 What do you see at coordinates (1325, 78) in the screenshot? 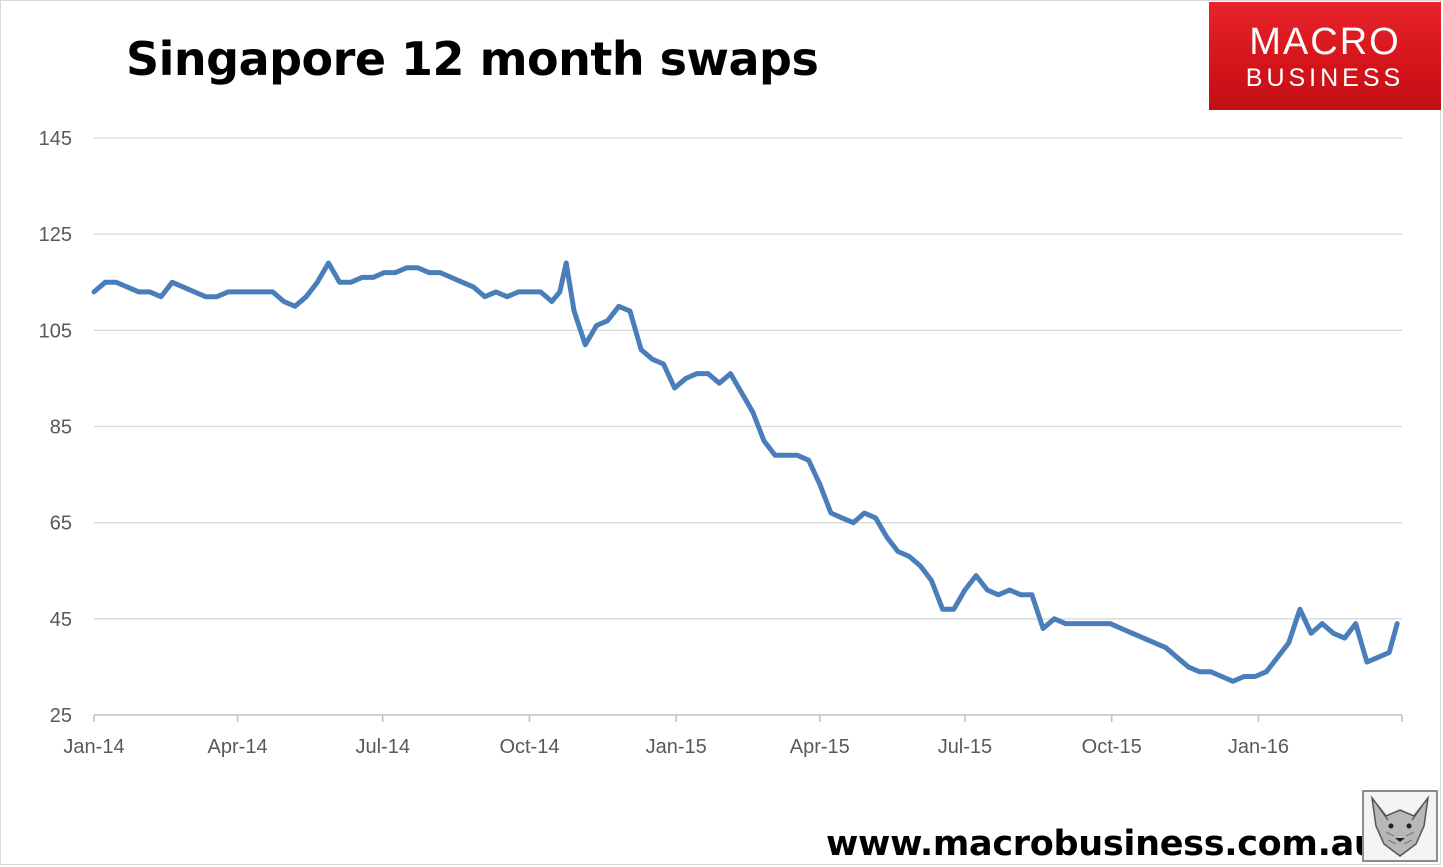
I see `logo-line-2: BUSINESS` at bounding box center [1325, 78].